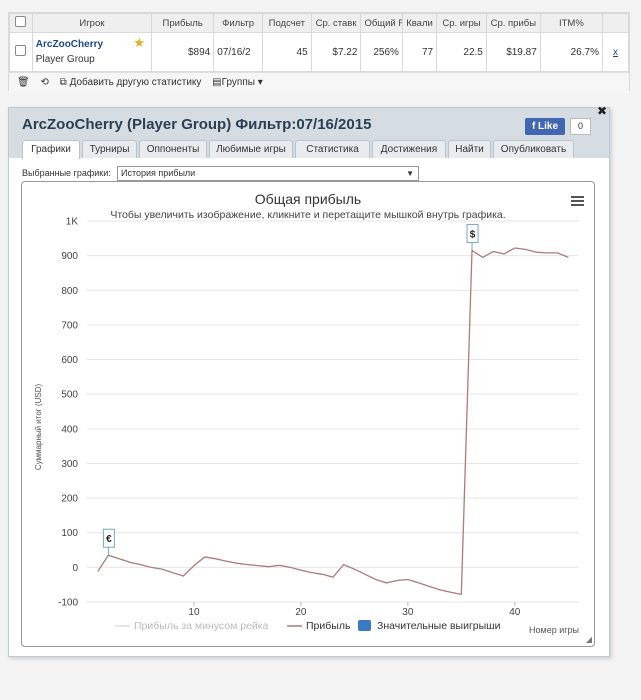  What do you see at coordinates (109, 149) in the screenshot?
I see `tab-tournaments: Турниры` at bounding box center [109, 149].